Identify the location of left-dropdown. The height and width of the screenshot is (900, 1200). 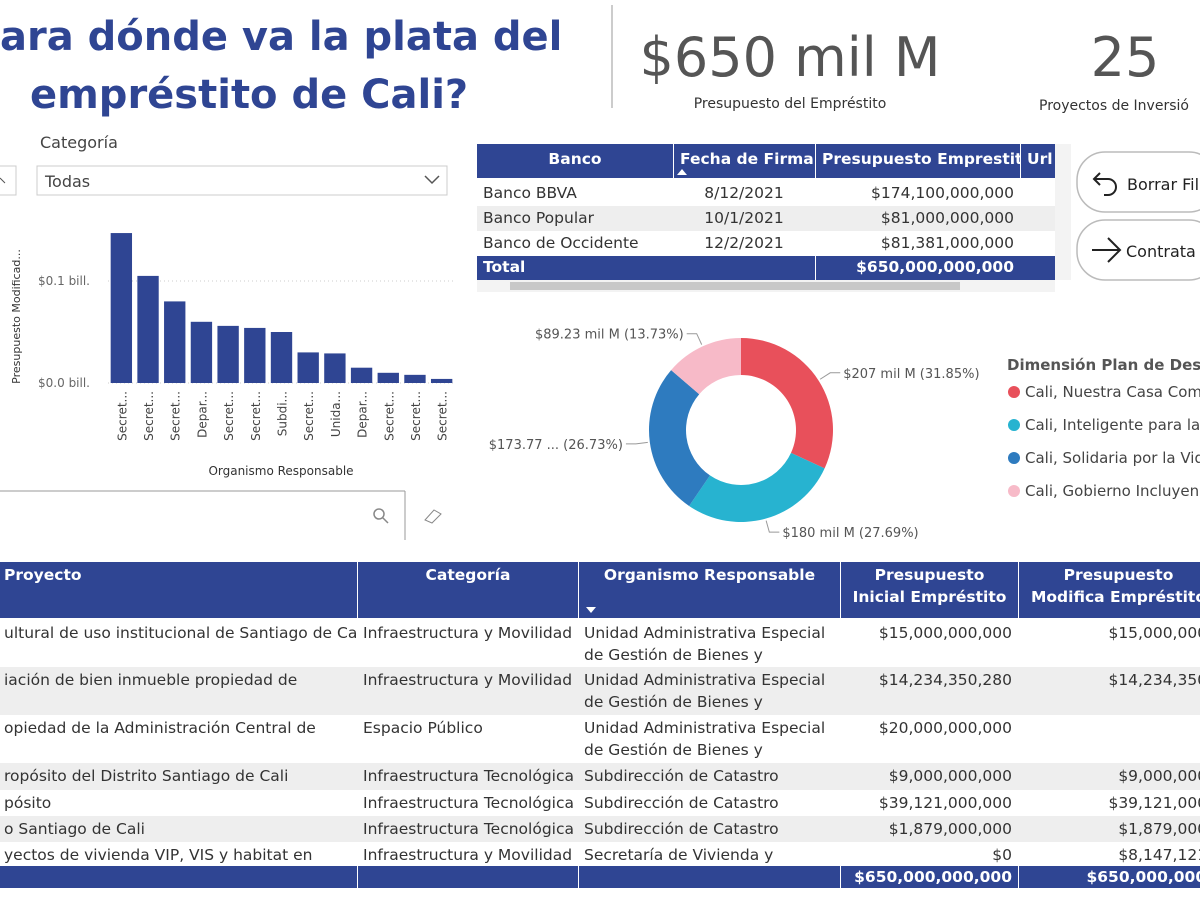
(8, 180).